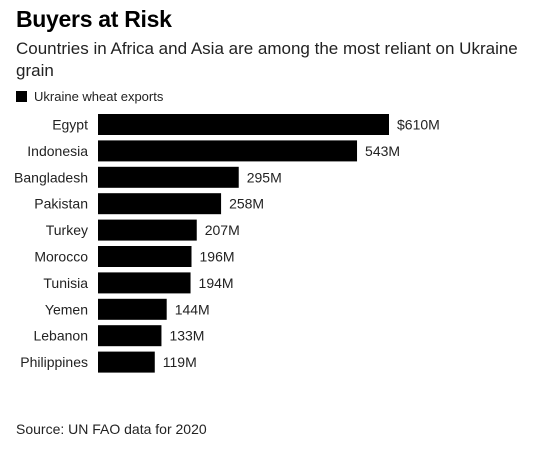 This screenshot has width=547, height=450. Describe the element at coordinates (186, 336) in the screenshot. I see `value-label: 133M` at that location.